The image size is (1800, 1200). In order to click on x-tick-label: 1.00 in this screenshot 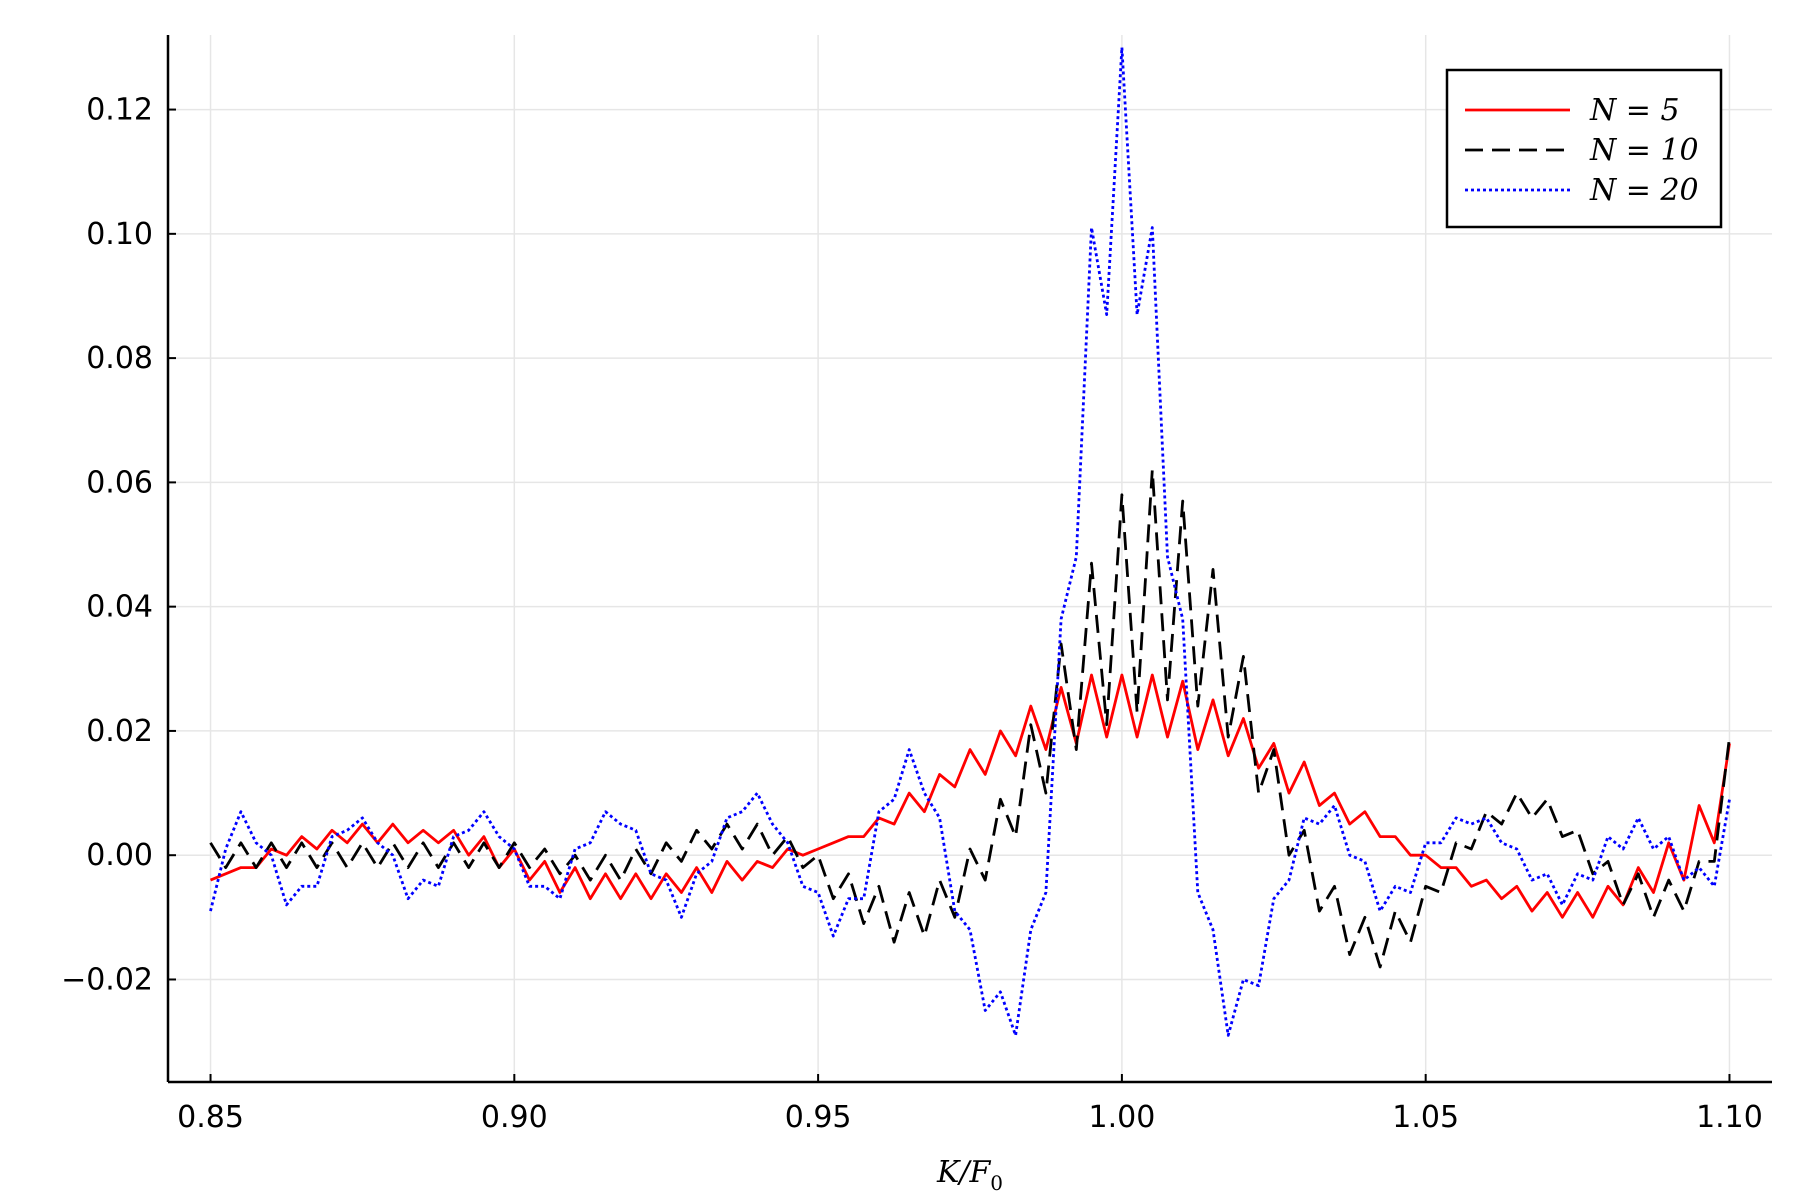, I will do `click(1121, 1117)`.